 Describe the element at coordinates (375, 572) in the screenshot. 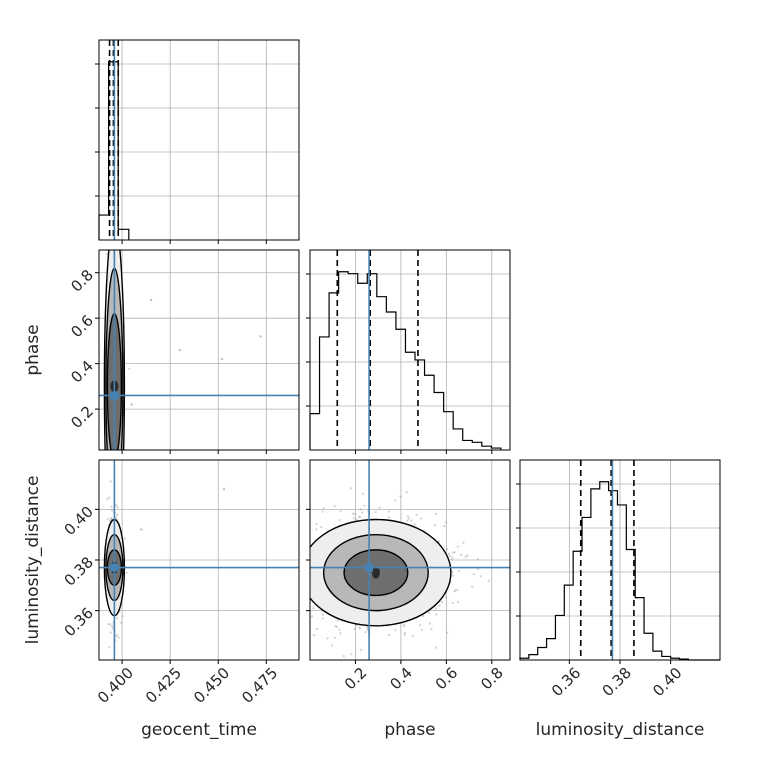

I see `density-peak` at that location.